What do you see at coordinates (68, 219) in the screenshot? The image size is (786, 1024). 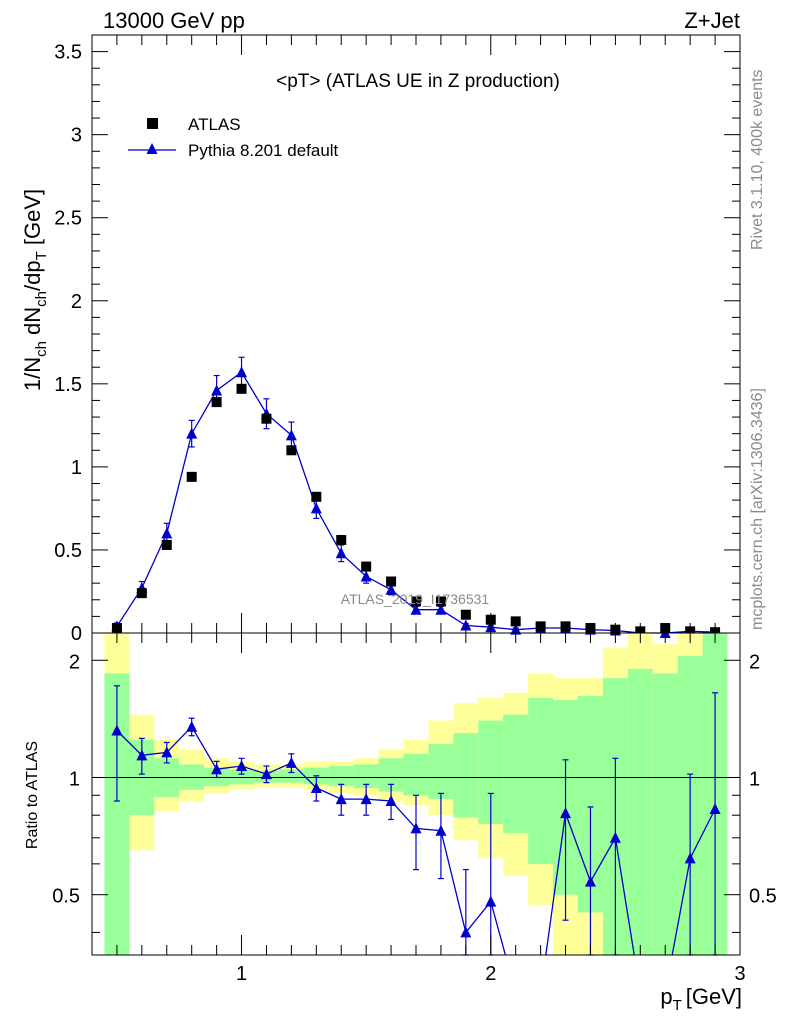 I see `y-tick-label: 2.5` at bounding box center [68, 219].